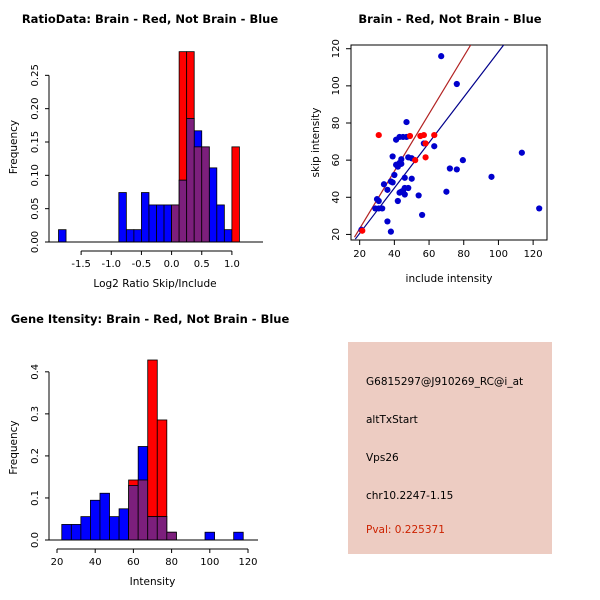 This screenshot has height=600, width=600. Describe the element at coordinates (336, 160) in the screenshot. I see `y-tick-label: 60` at that location.